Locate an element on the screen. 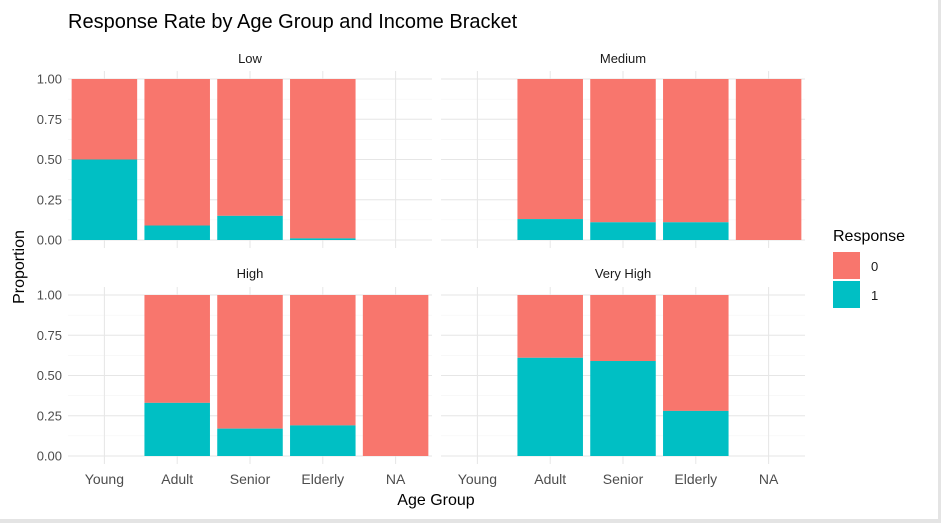  legend: Response 01 is located at coordinates (869, 268).